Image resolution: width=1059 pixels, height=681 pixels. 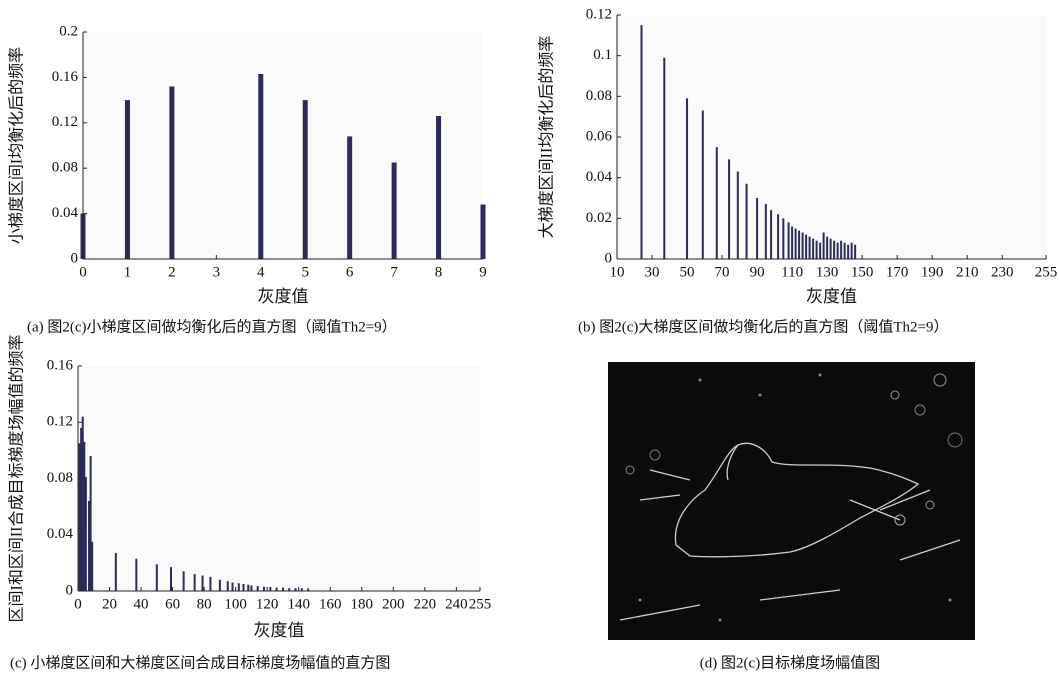 What do you see at coordinates (200, 662) in the screenshot?
I see `caption: (c) 小梯度区间和大梯度区间合成目标梯度场幅值的直方图` at bounding box center [200, 662].